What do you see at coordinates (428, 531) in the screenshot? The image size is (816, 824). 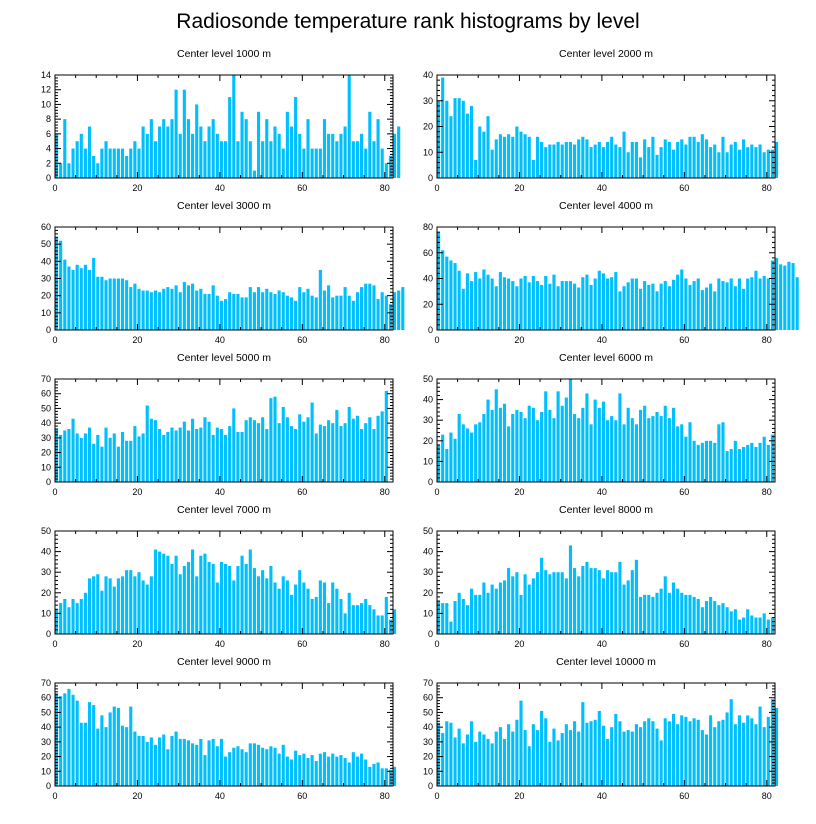 I see `y-tick-label: 50` at bounding box center [428, 531].